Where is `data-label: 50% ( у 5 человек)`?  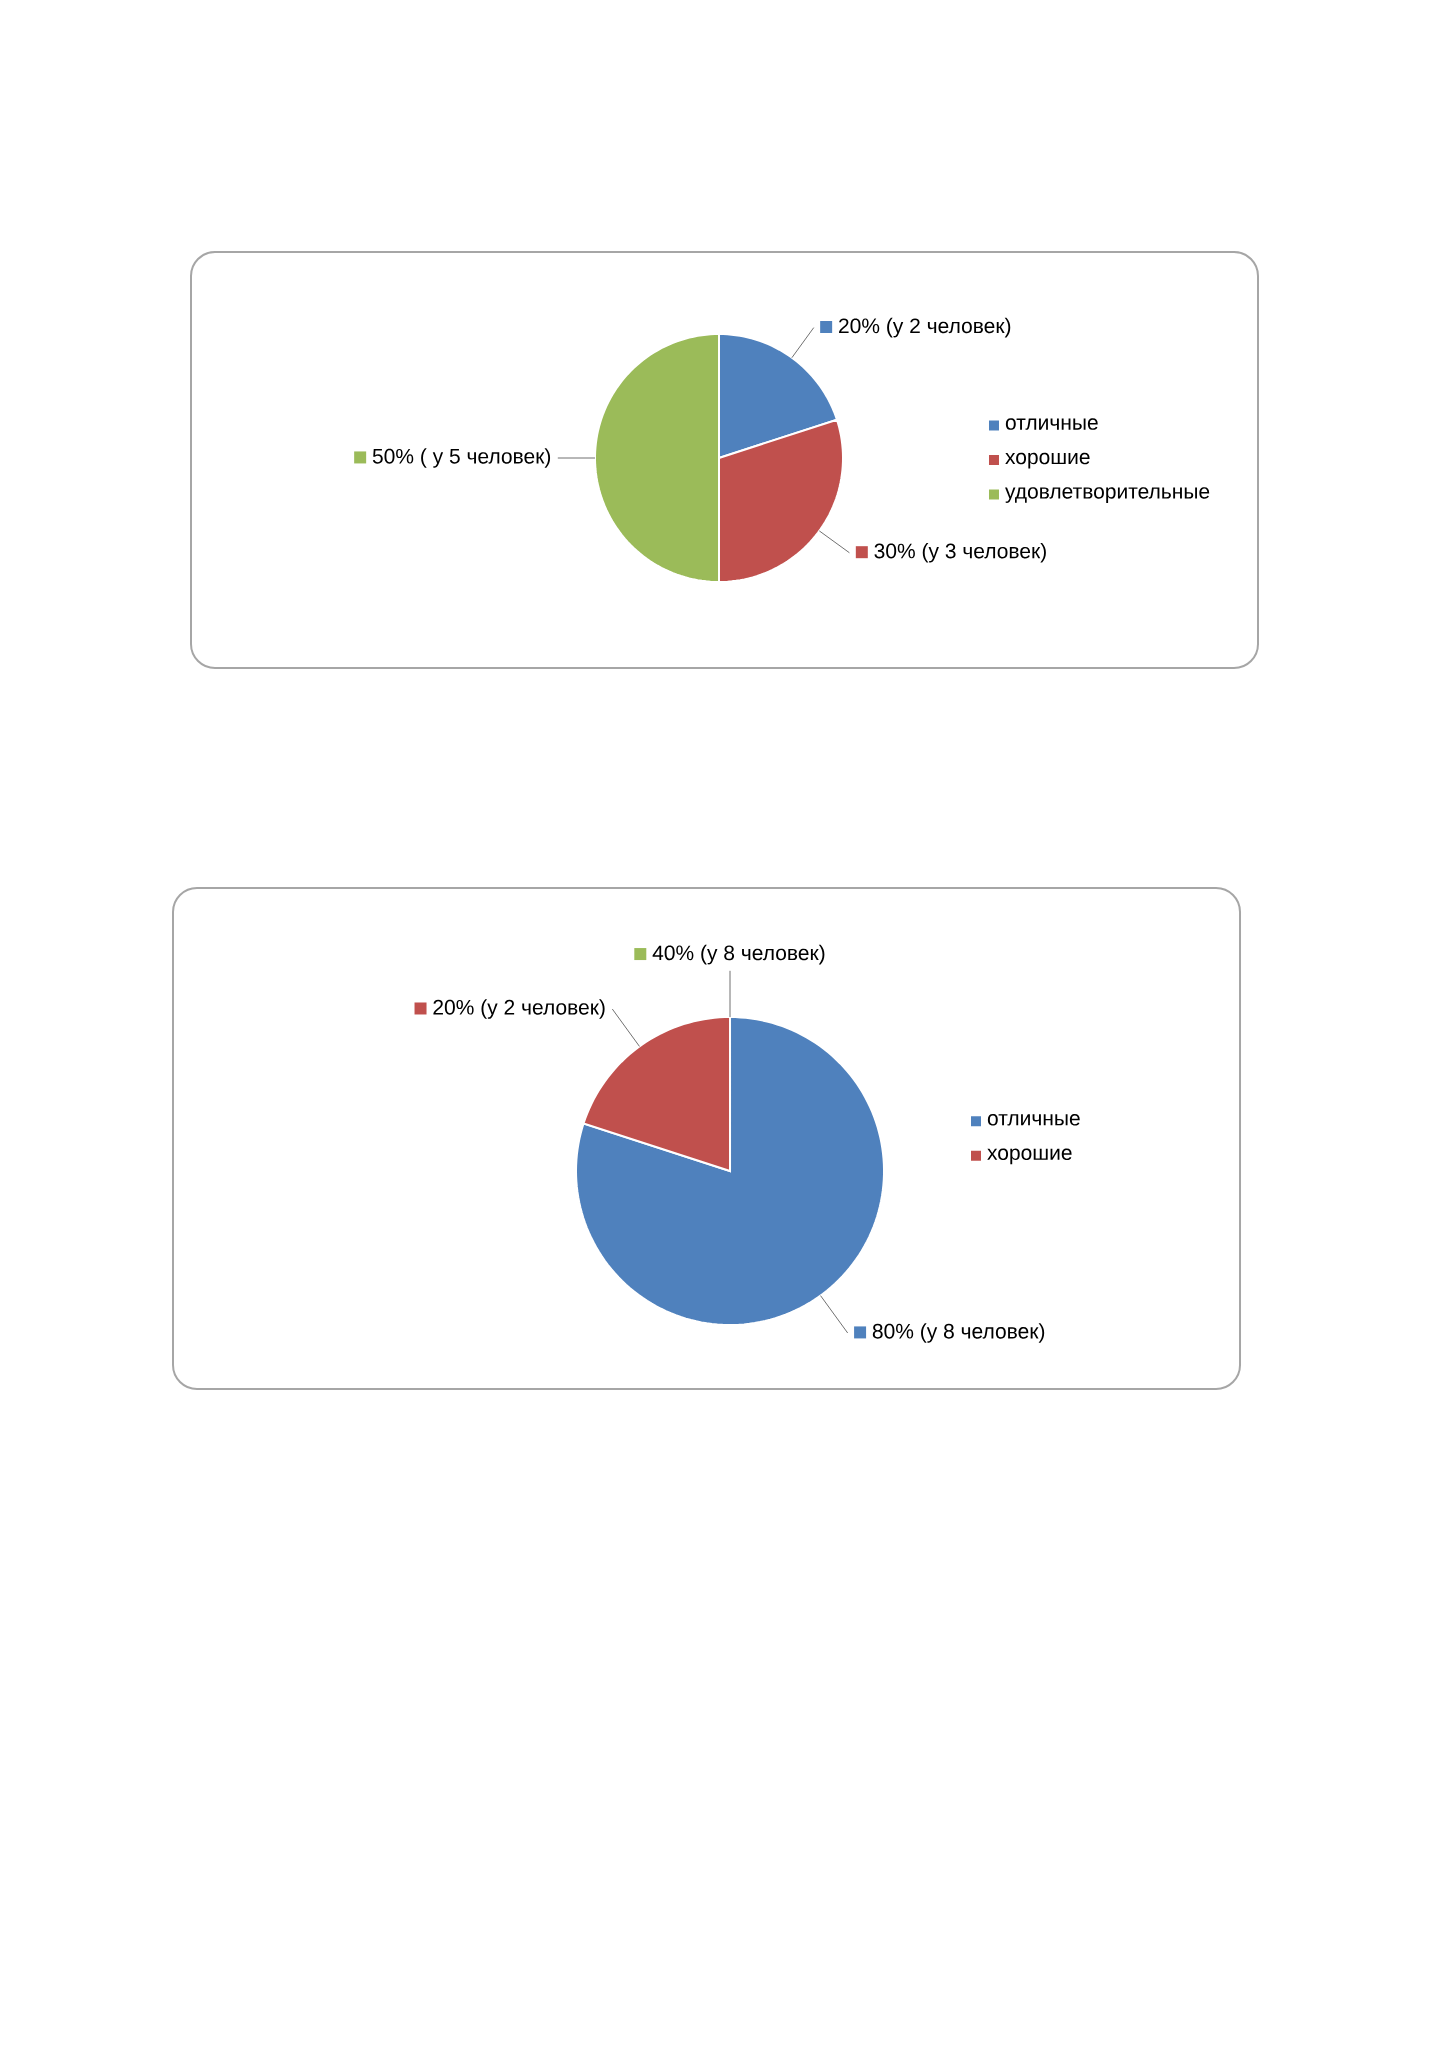
data-label: 50% ( у 5 человек) is located at coordinates (461, 458).